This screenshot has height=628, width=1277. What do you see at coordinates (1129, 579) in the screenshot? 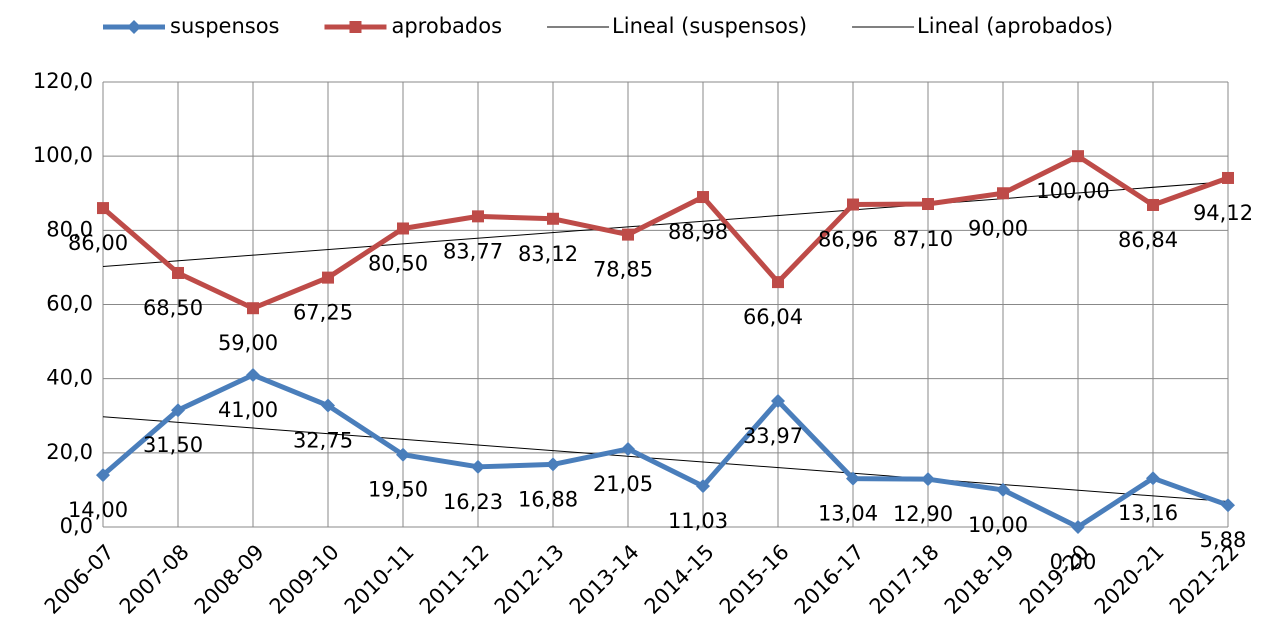
I see `x-tick-label: 2020-21` at bounding box center [1129, 579].